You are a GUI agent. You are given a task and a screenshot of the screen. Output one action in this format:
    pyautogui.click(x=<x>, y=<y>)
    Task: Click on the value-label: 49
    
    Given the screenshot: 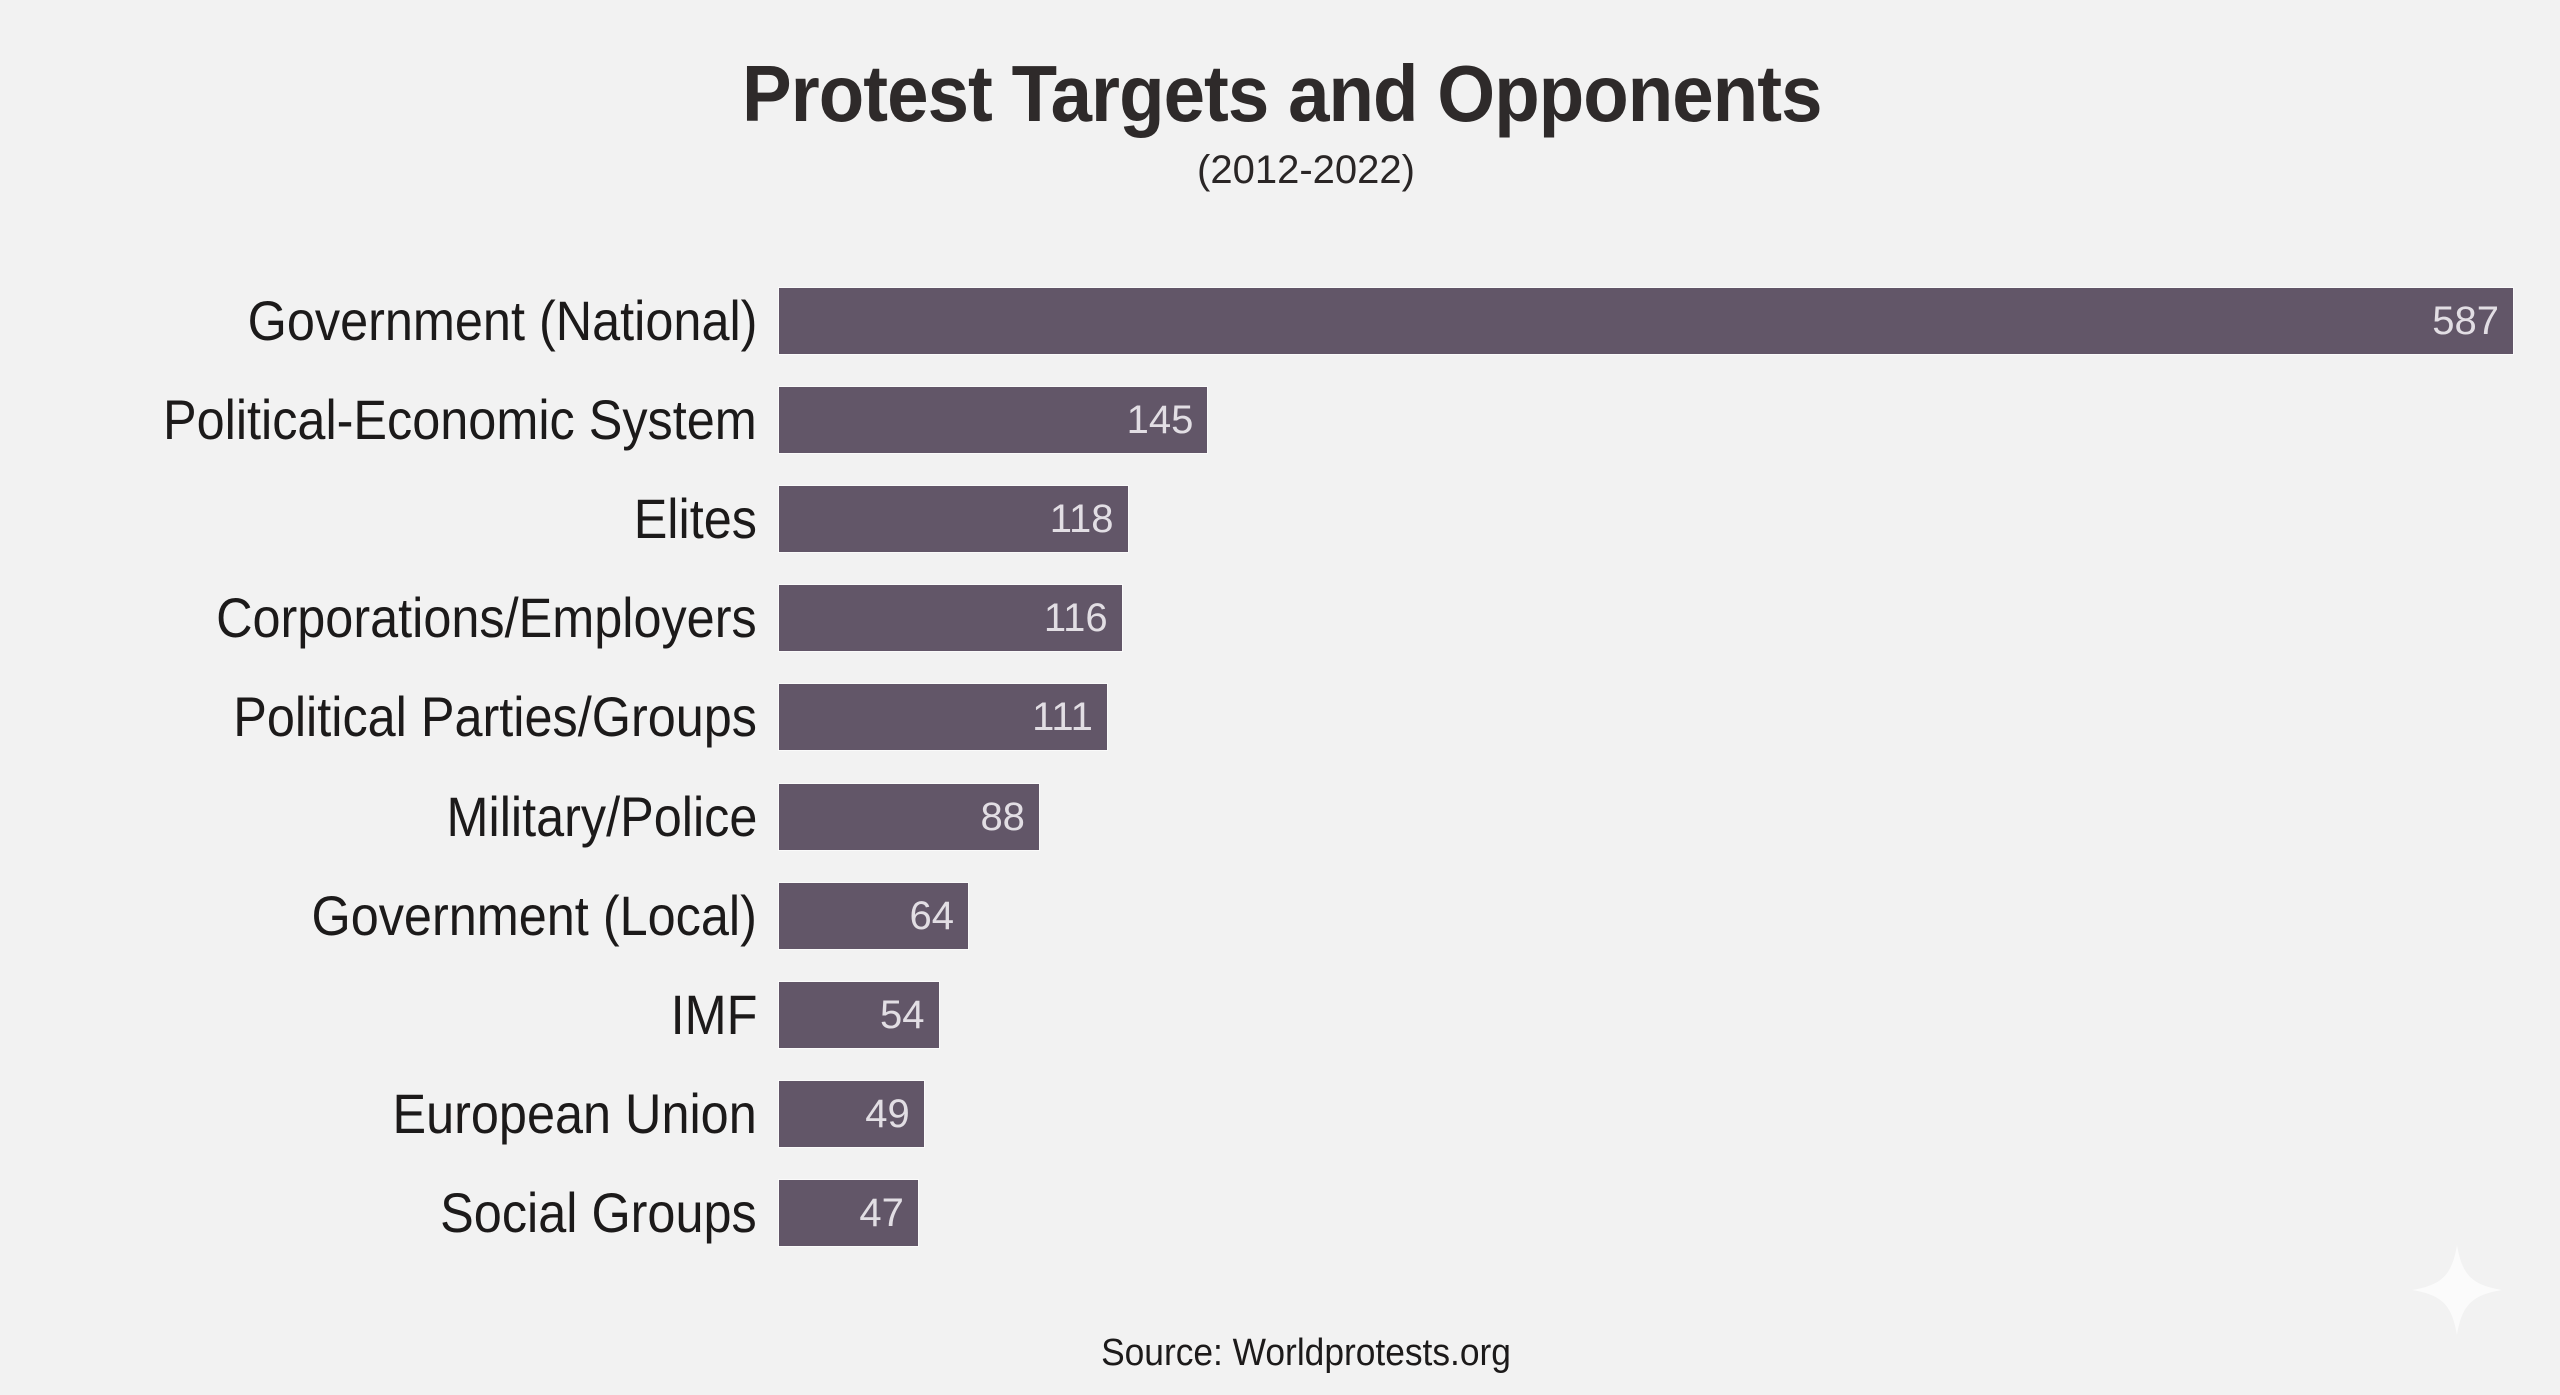 What is the action you would take?
    pyautogui.click(x=887, y=1113)
    